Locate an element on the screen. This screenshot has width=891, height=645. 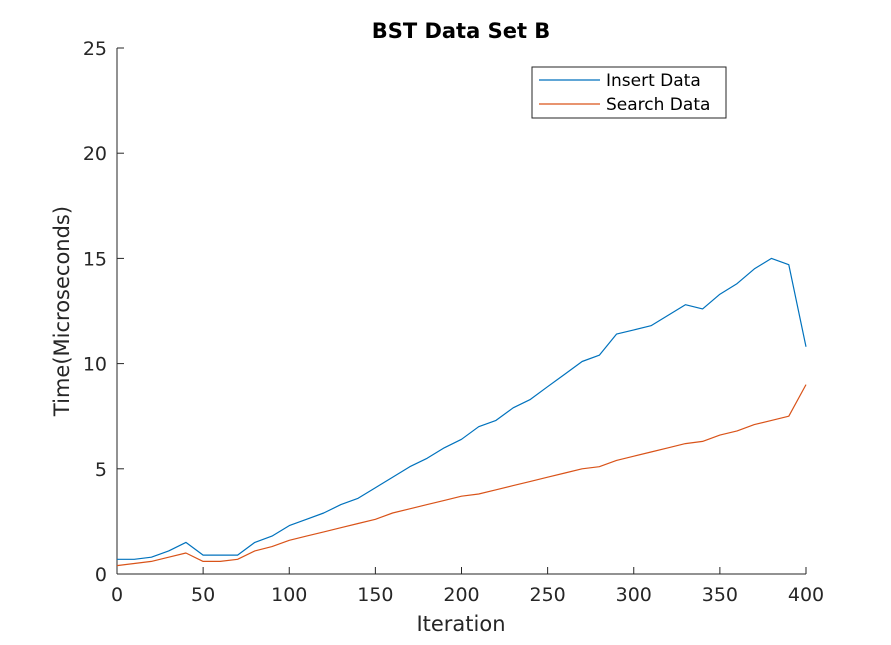
legend: Insert Data Search Data is located at coordinates (629, 92).